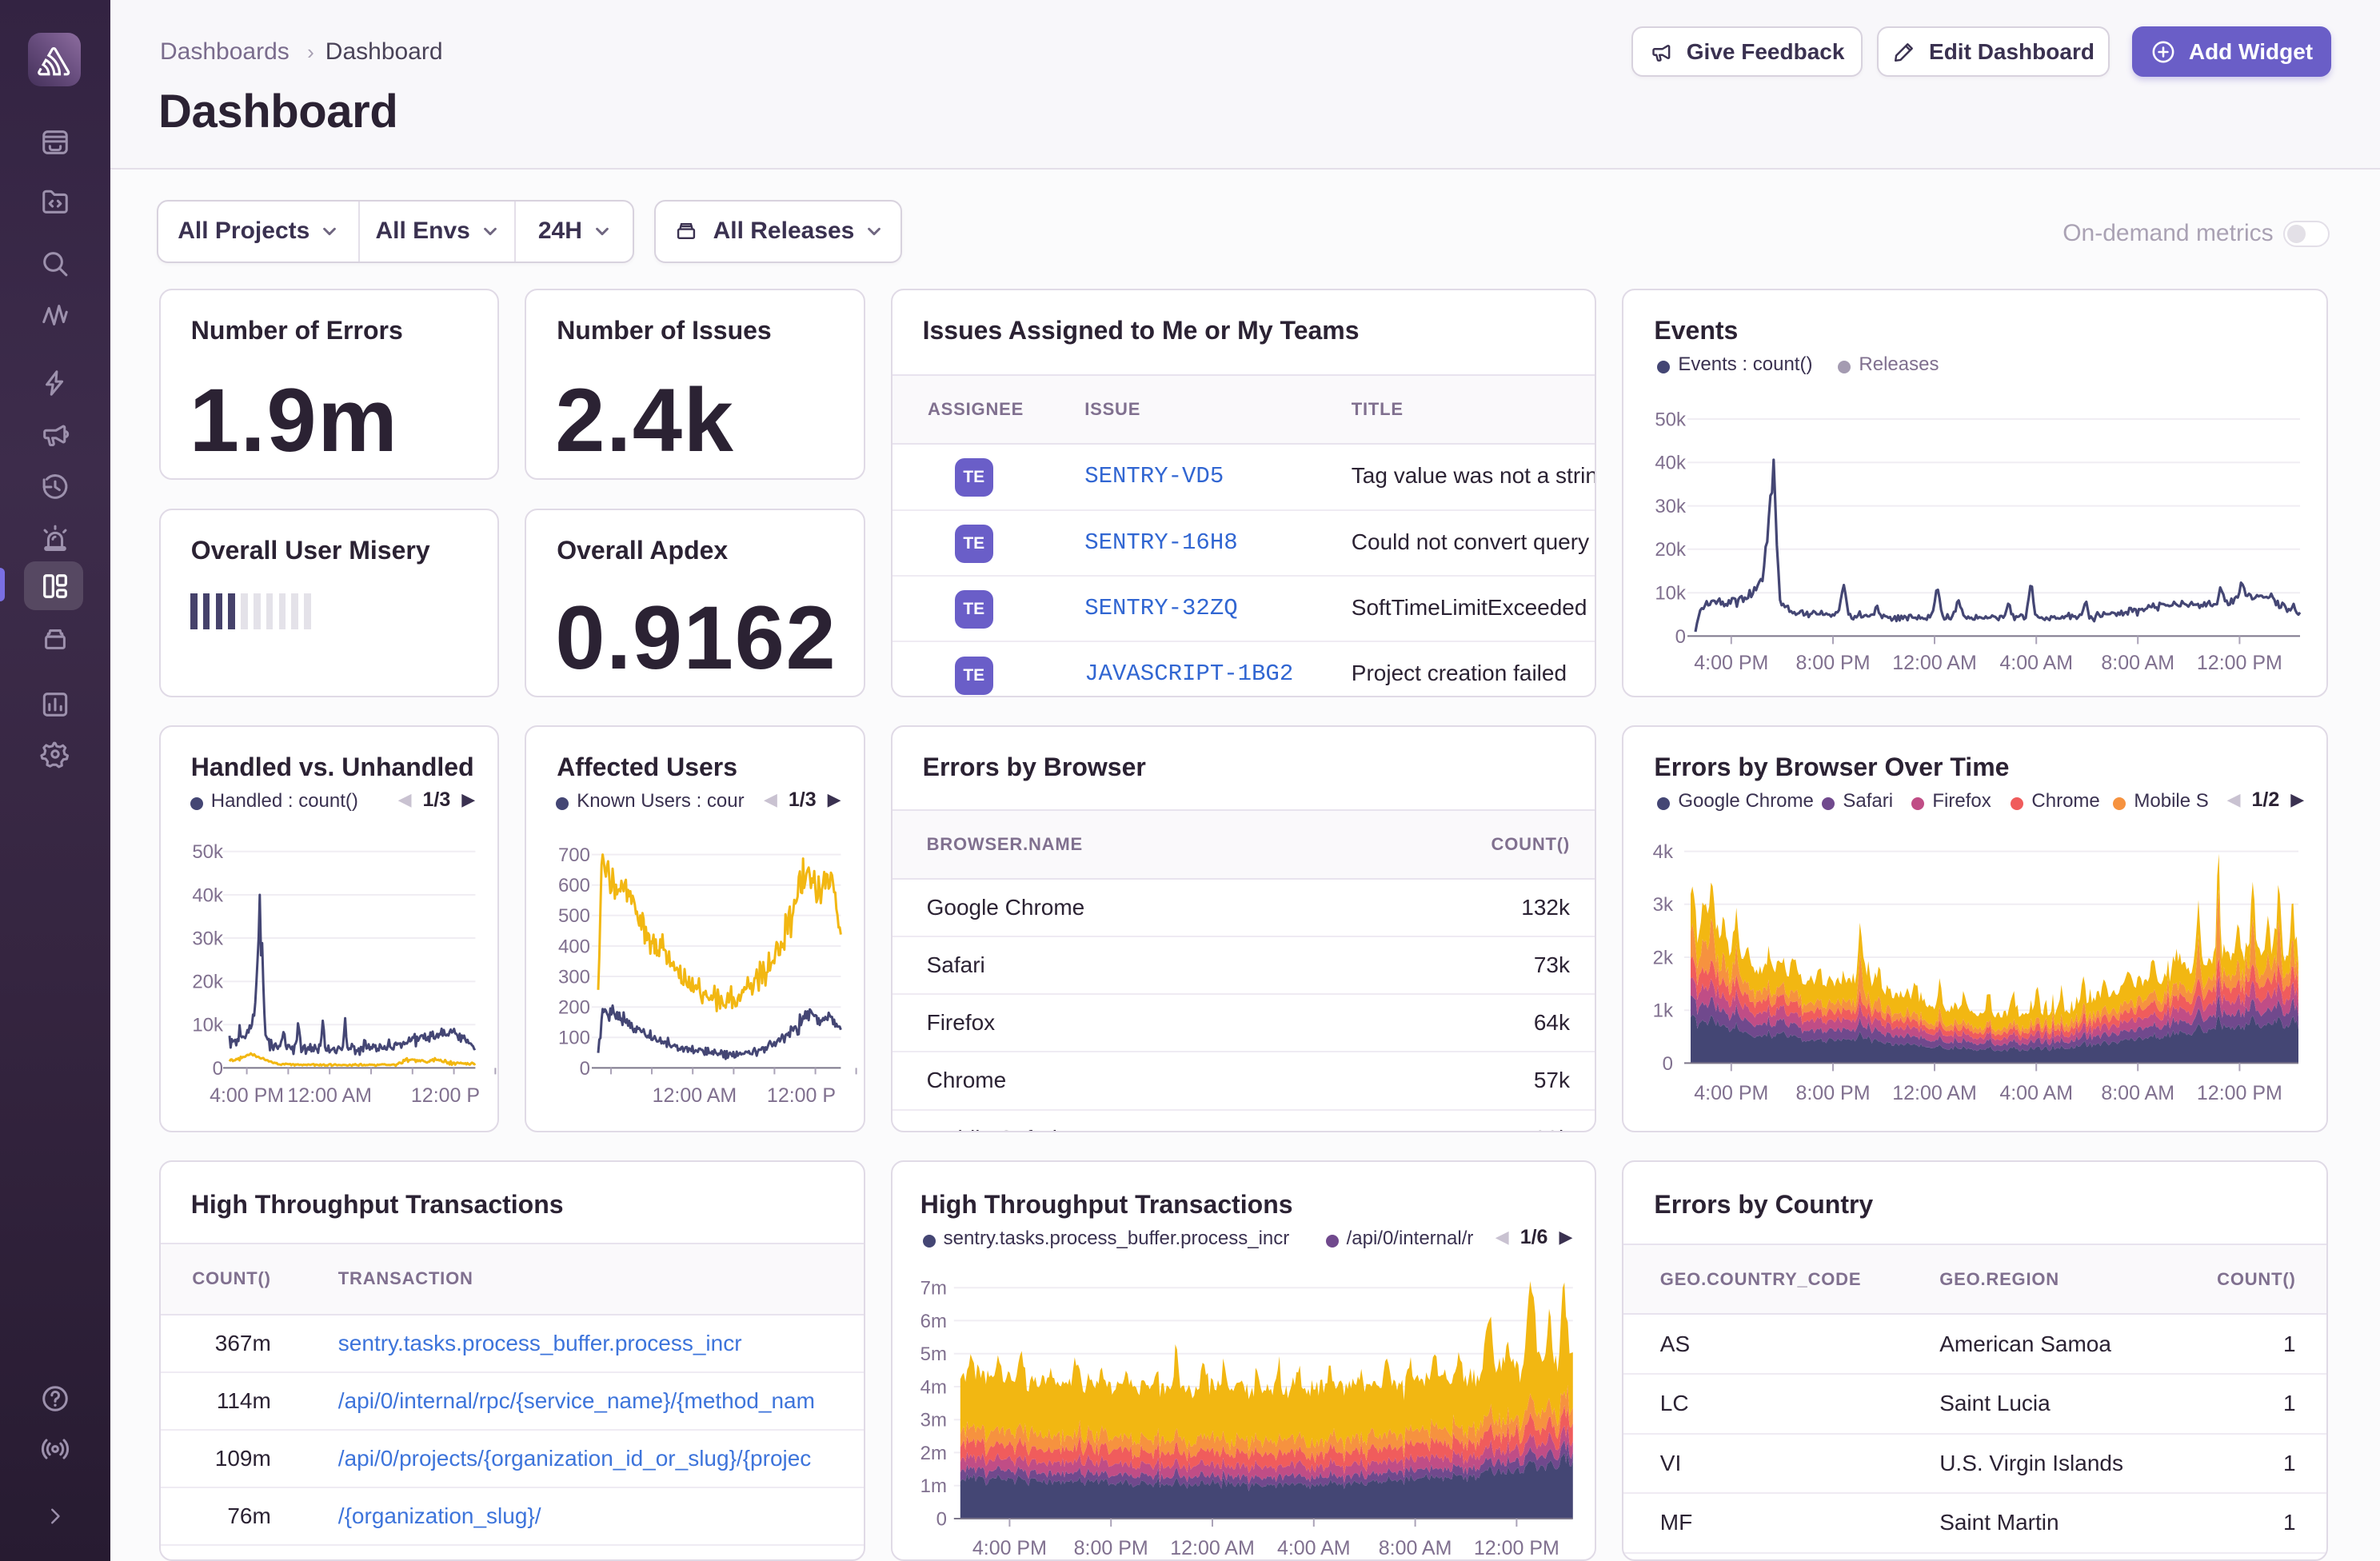 The width and height of the screenshot is (2380, 1561). Describe the element at coordinates (933, 1387) in the screenshot. I see `svg-text: 4m` at that location.